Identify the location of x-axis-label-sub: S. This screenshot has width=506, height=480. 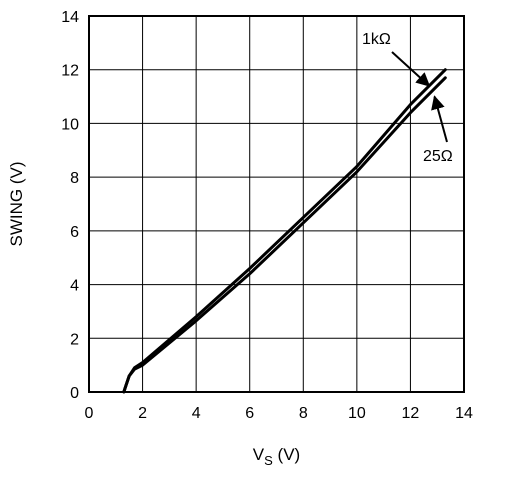
(268, 460).